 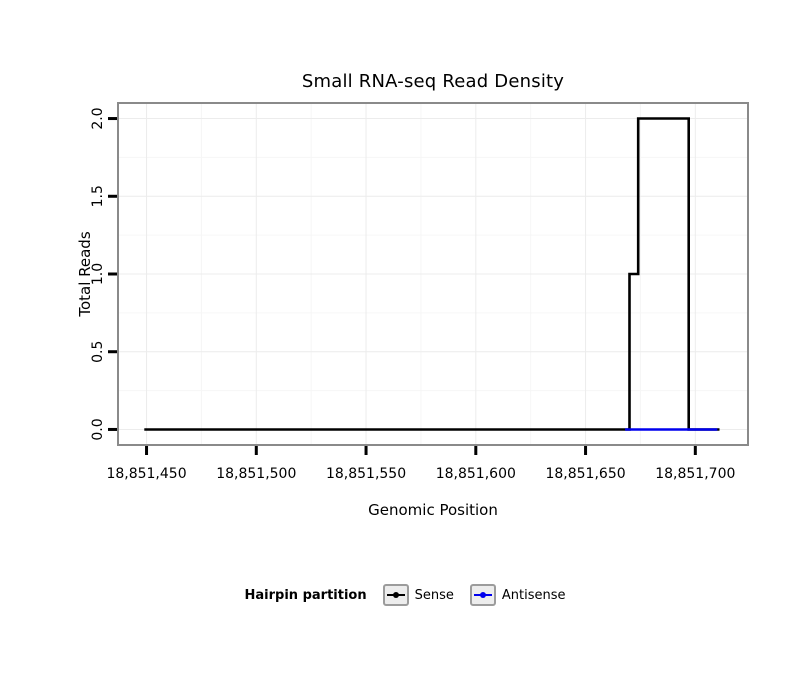 I want to click on x-tick-label: 18,851,550, so click(x=366, y=474).